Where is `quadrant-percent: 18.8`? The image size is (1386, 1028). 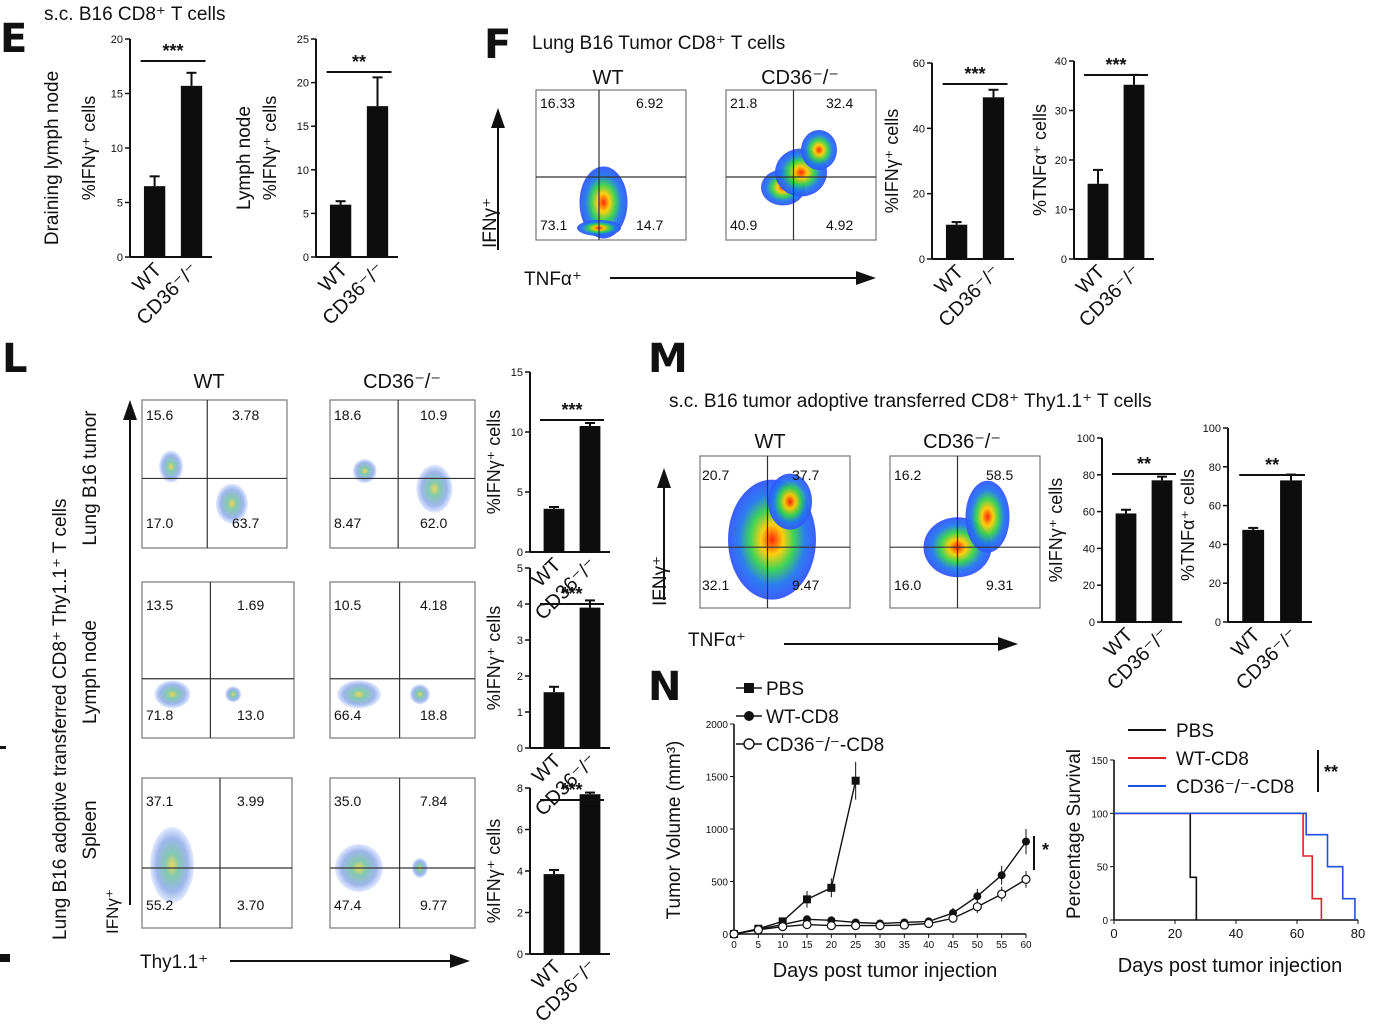 quadrant-percent: 18.8 is located at coordinates (433, 715).